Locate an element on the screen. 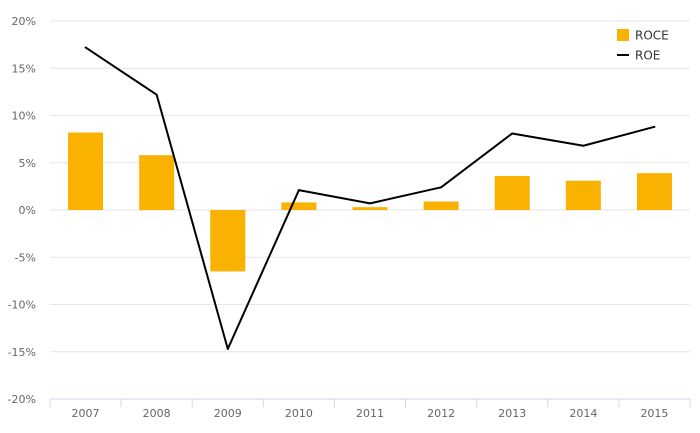 This screenshot has width=700, height=433. x-tick-label: 2012 is located at coordinates (441, 413).